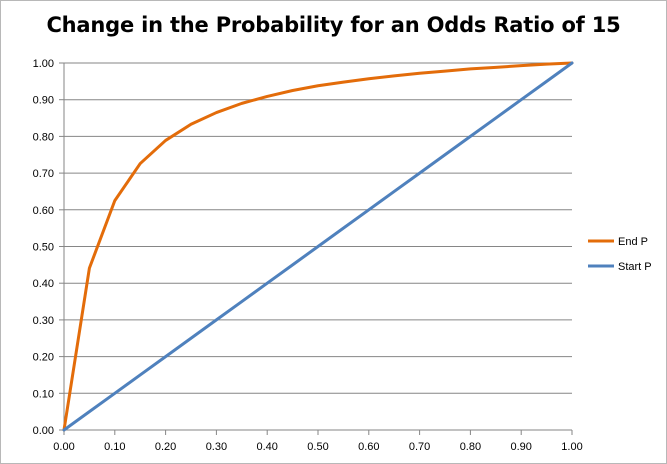  What do you see at coordinates (520, 447) in the screenshot?
I see `x-tick-label: 0.90` at bounding box center [520, 447].